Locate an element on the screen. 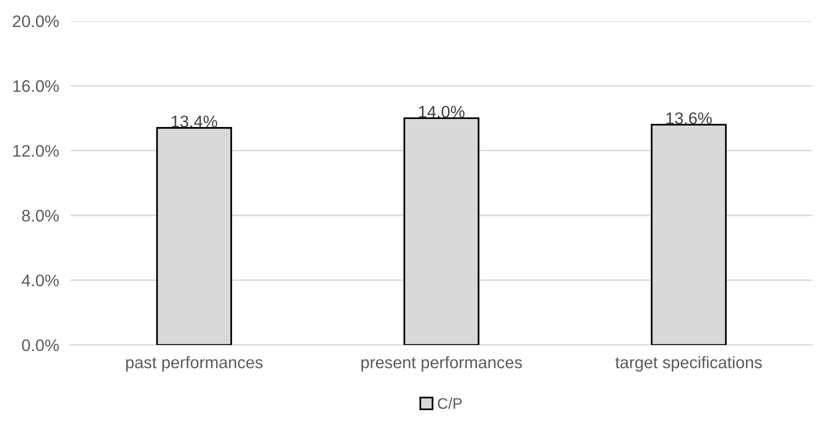 The width and height of the screenshot is (829, 428). data-label: 14.0% is located at coordinates (441, 112).